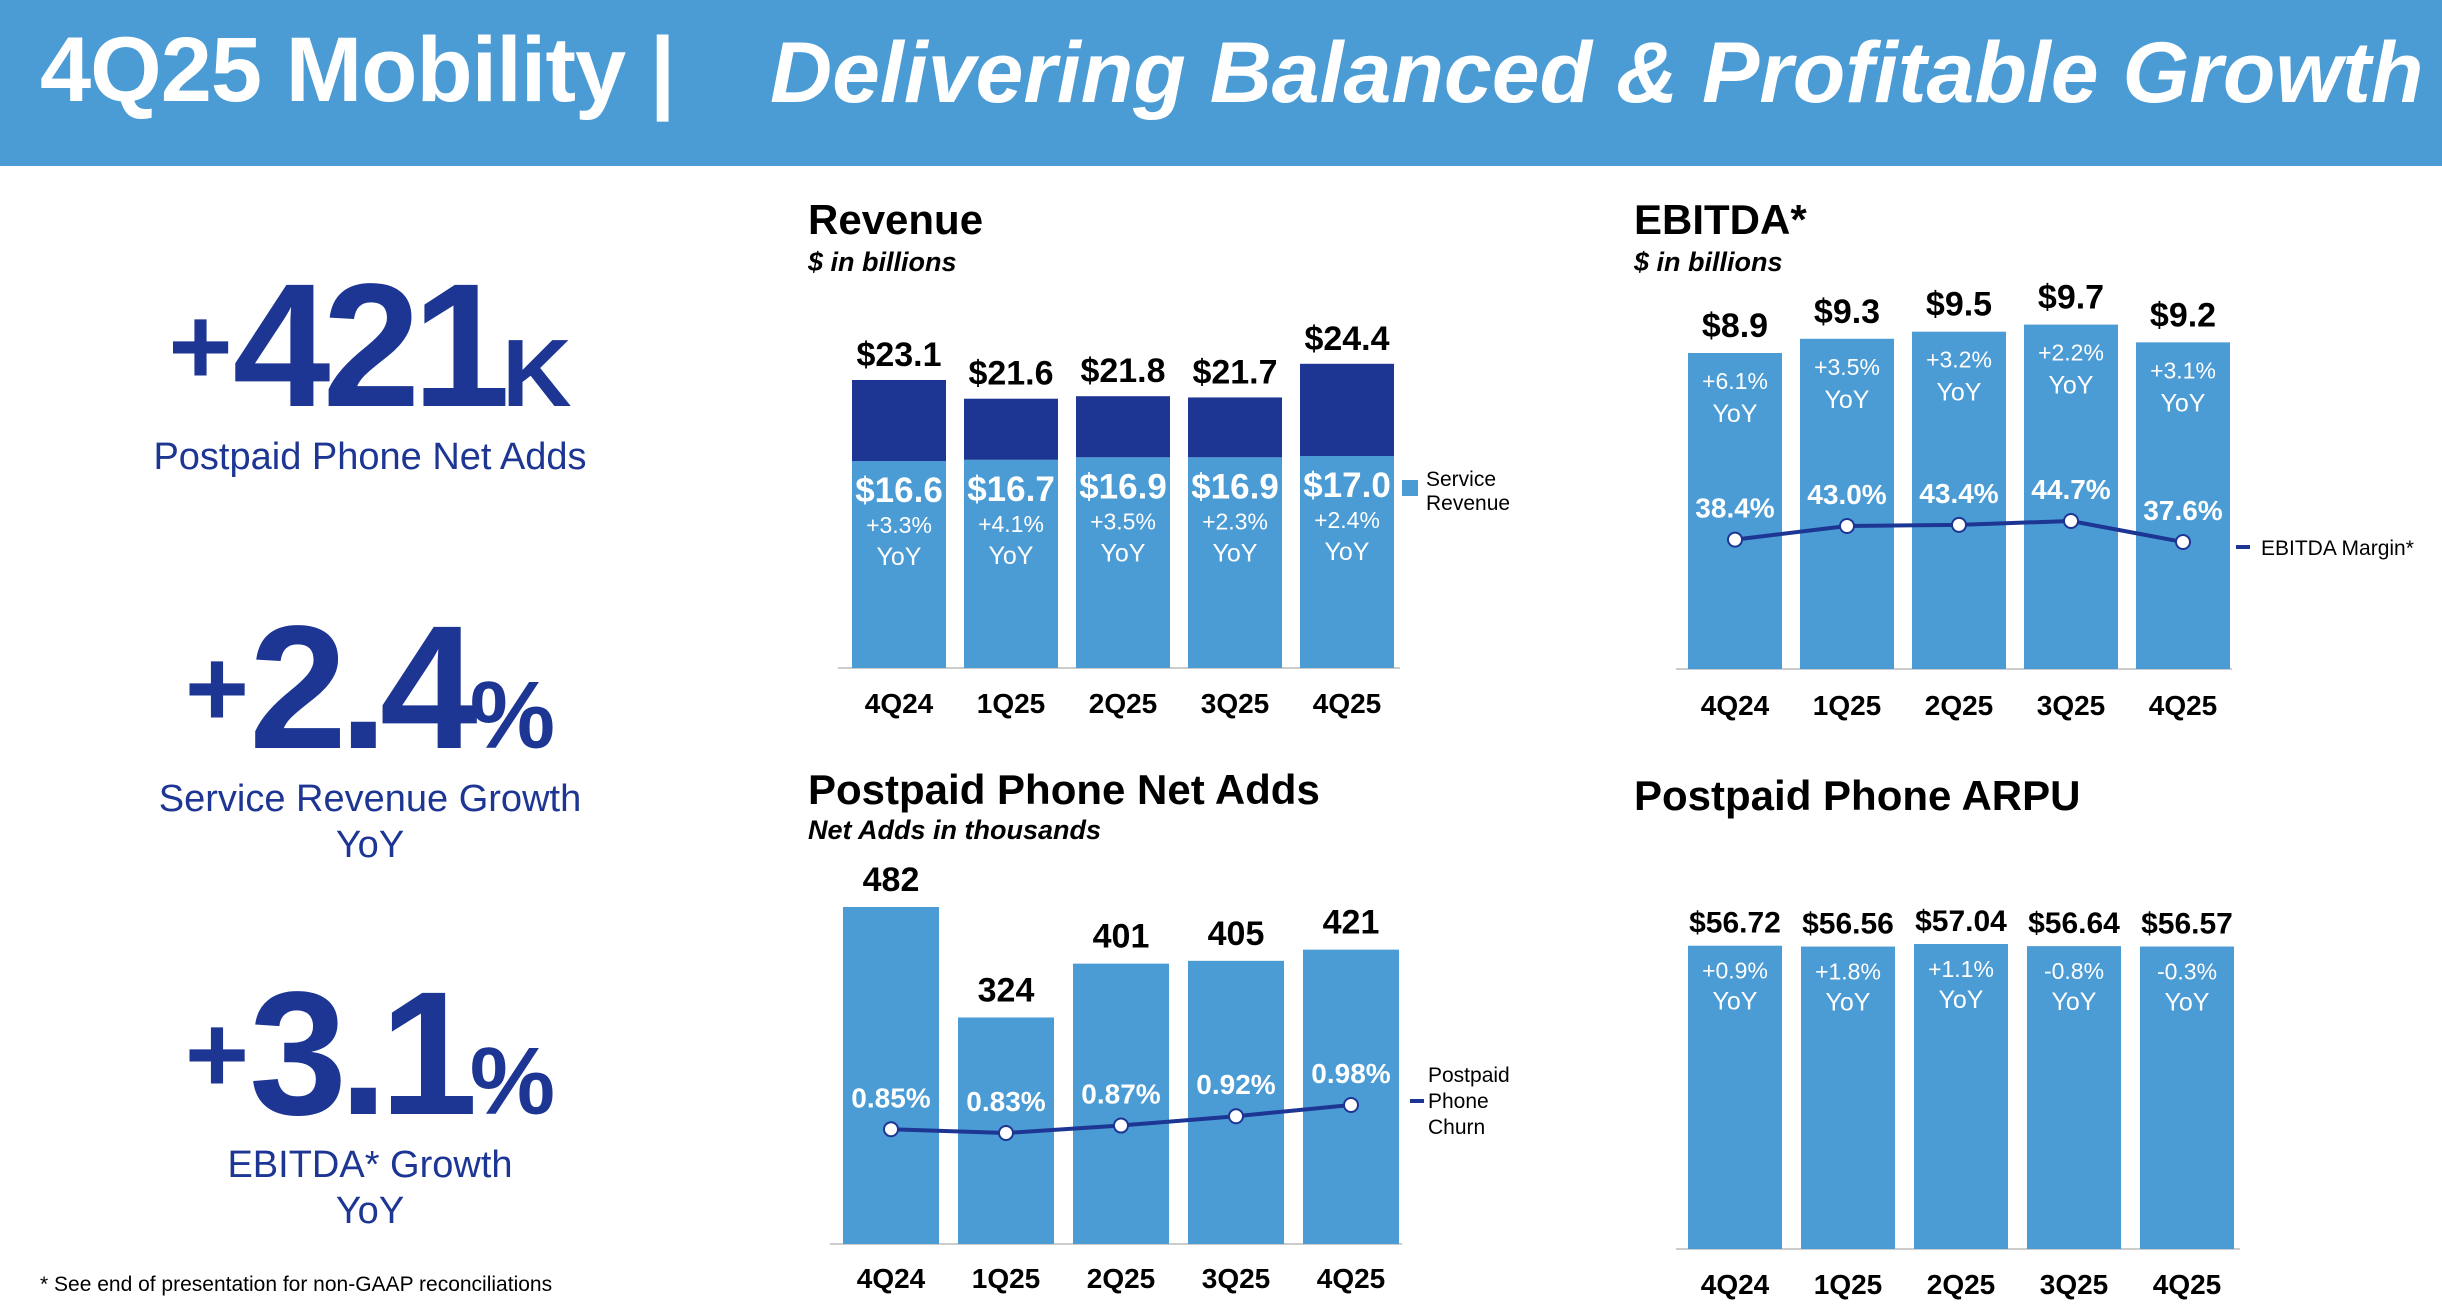 The width and height of the screenshot is (2442, 1316). What do you see at coordinates (1961, 921) in the screenshot?
I see `arpu-value-label: $57.04` at bounding box center [1961, 921].